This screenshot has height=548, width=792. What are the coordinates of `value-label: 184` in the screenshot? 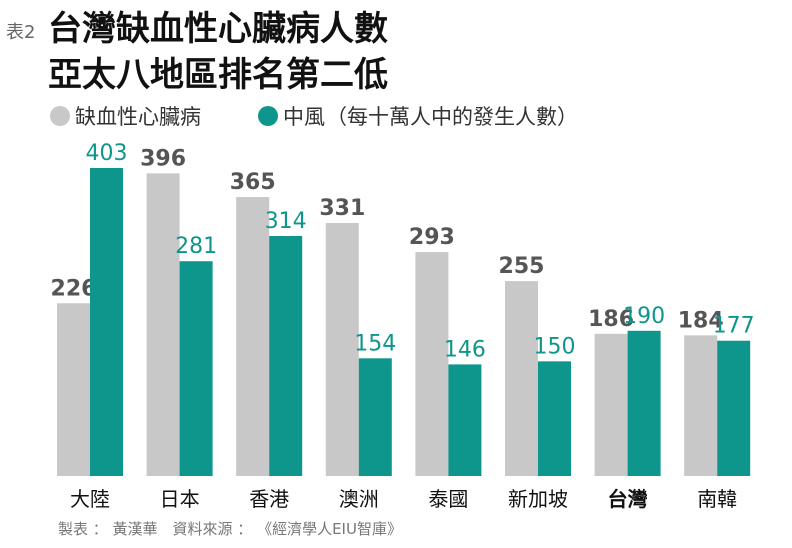 It's located at (701, 320).